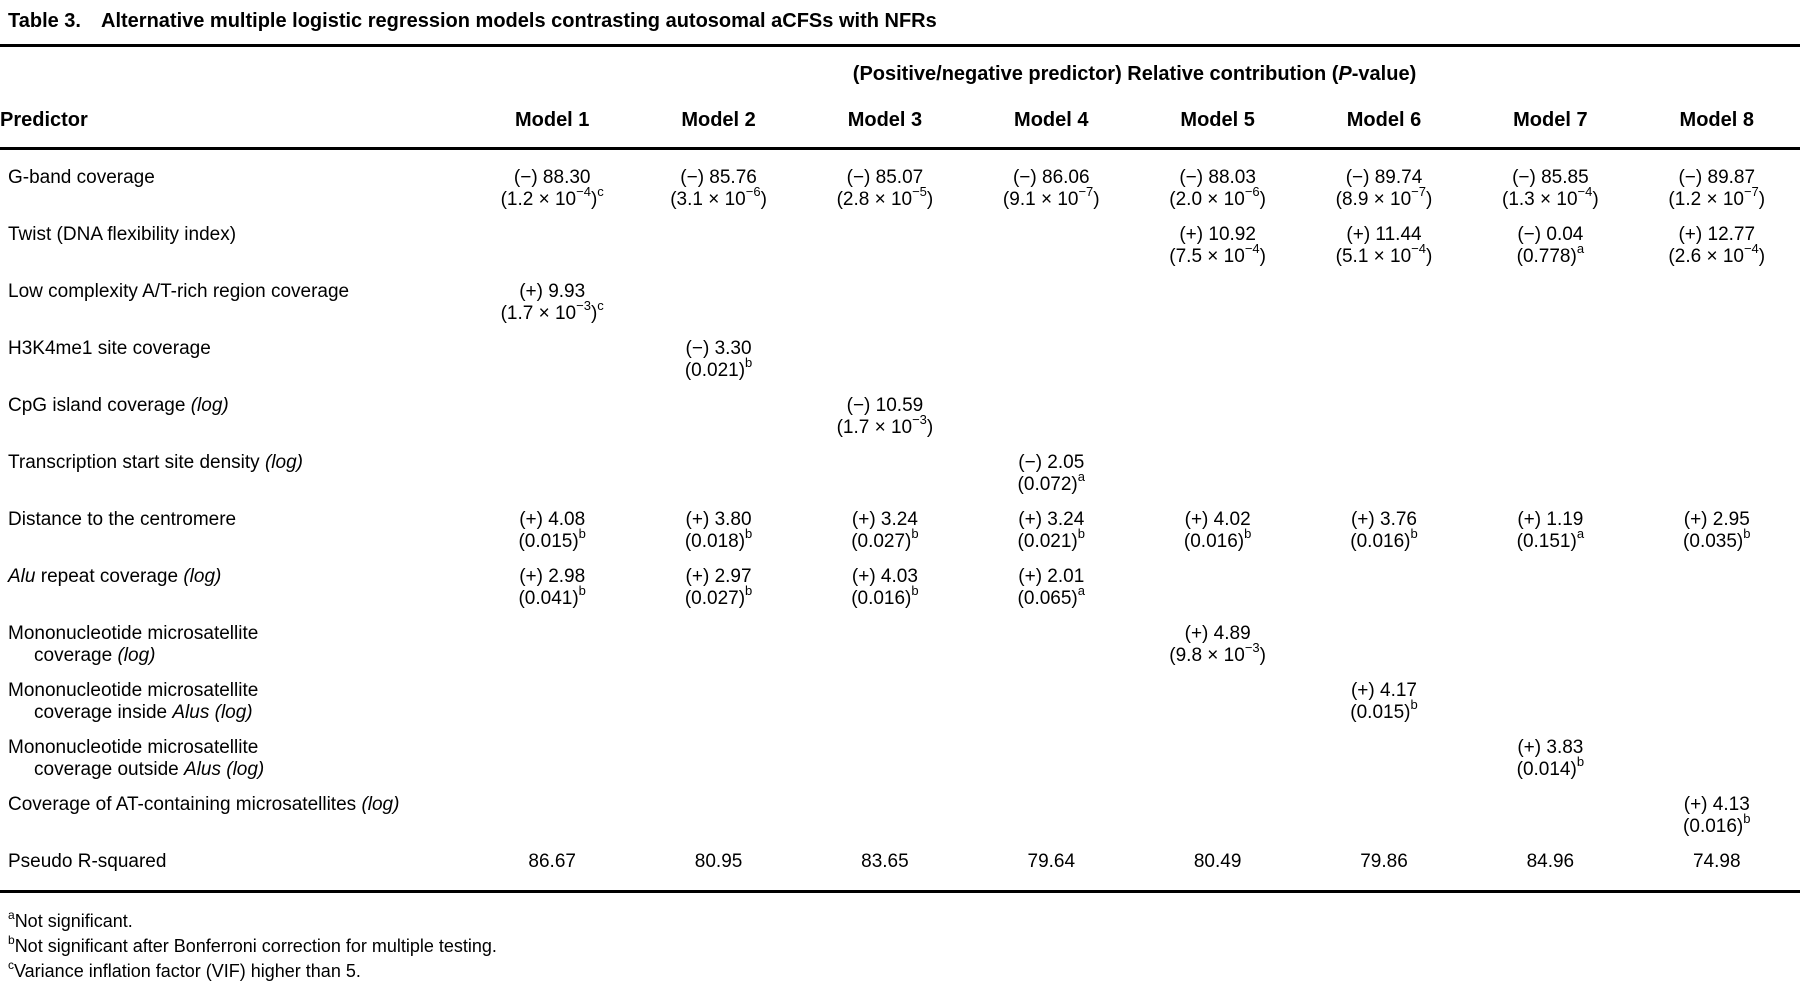 This screenshot has width=1800, height=984. Describe the element at coordinates (1217, 122) in the screenshot. I see `model-column-header: Model 5` at that location.